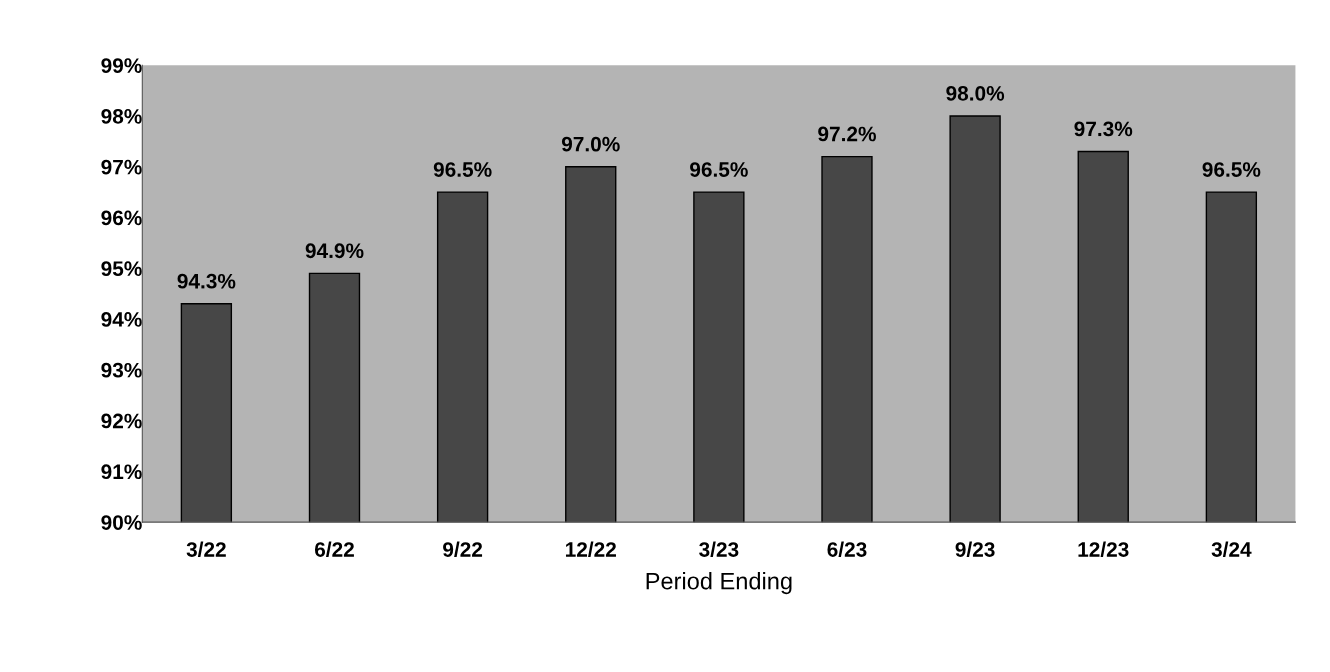  Describe the element at coordinates (719, 549) in the screenshot. I see `x-tick-label: 3/23` at that location.